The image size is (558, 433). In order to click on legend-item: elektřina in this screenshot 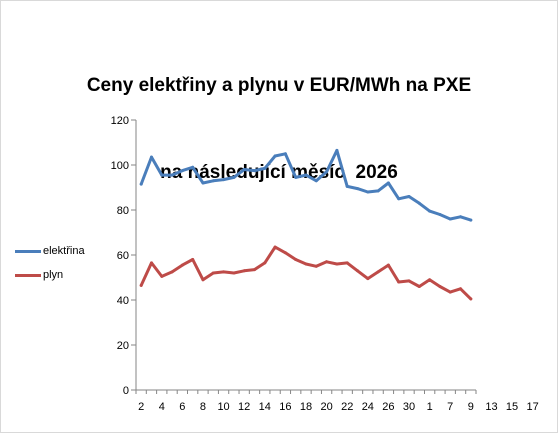, I will do `click(50, 251)`.